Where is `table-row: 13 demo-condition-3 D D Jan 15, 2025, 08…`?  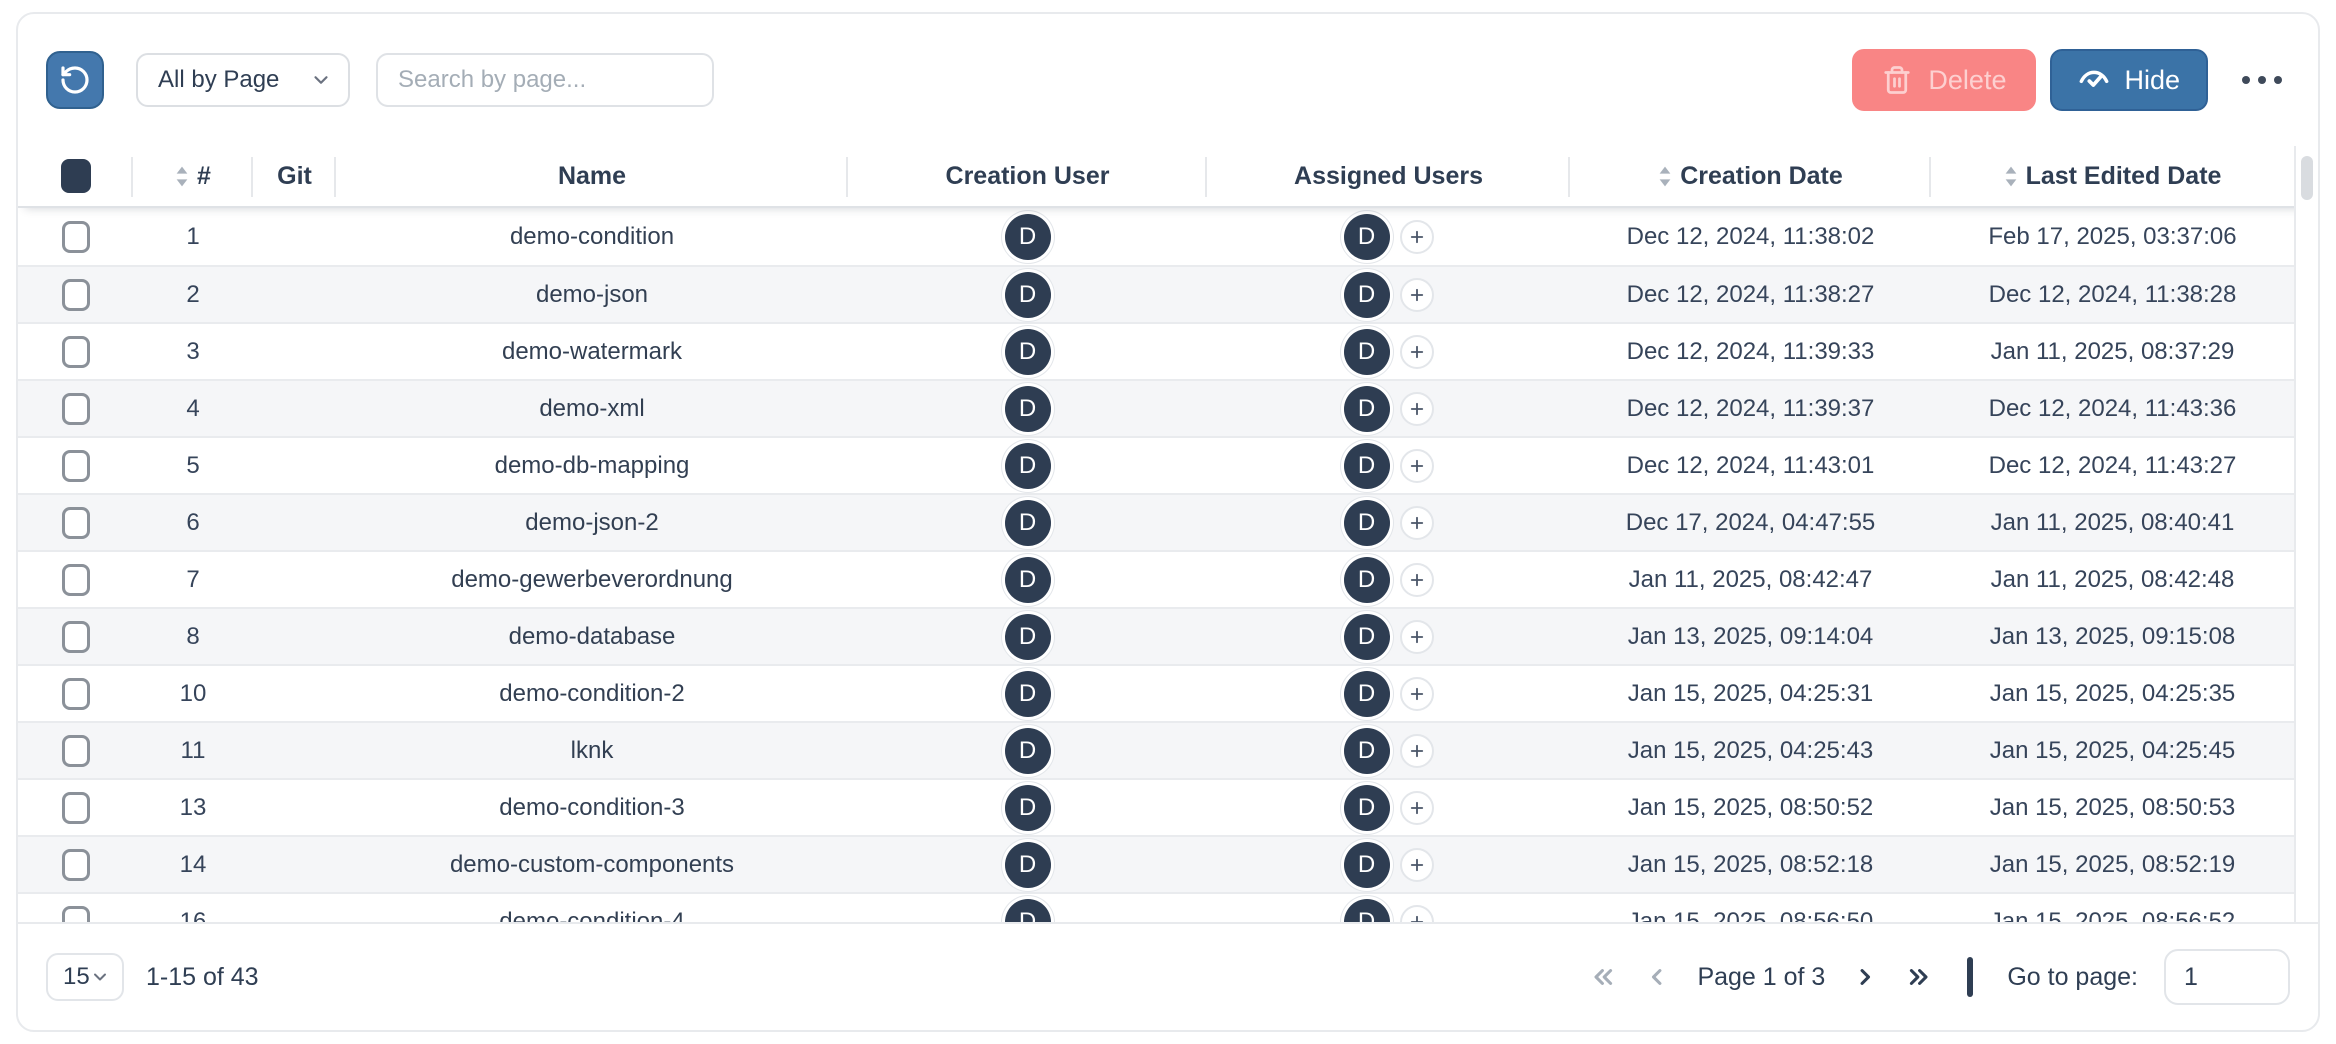
table-row: 13 demo-condition-3 D D Jan 15, 2025, 08… is located at coordinates (1168, 806).